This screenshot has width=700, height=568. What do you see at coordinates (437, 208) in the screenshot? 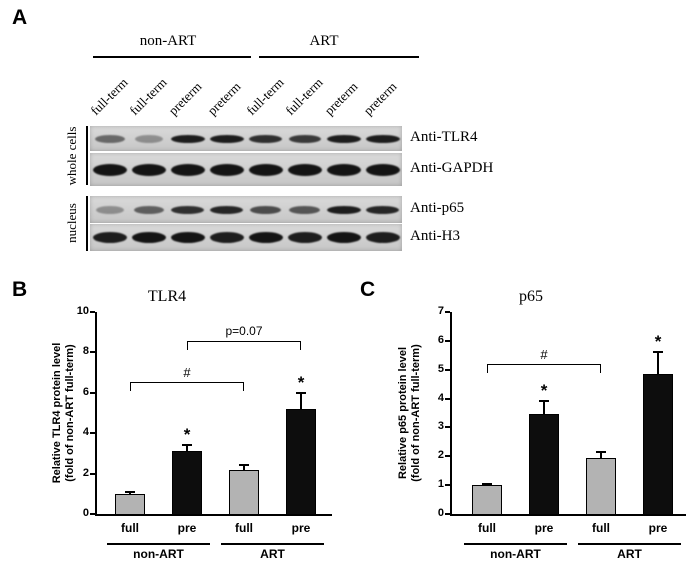
I see `antibody-label-p65: Anti-p65` at bounding box center [437, 208].